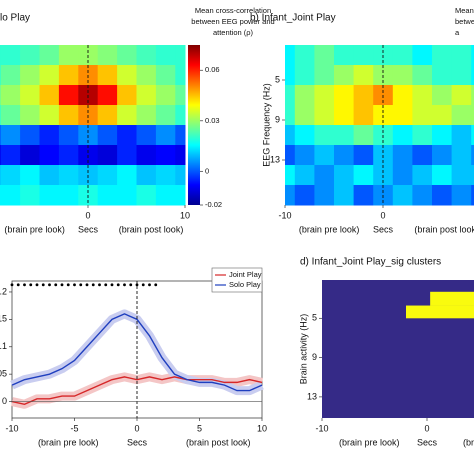  Describe the element at coordinates (312, 396) in the screenshot. I see `y-tick-label: 13` at that location.